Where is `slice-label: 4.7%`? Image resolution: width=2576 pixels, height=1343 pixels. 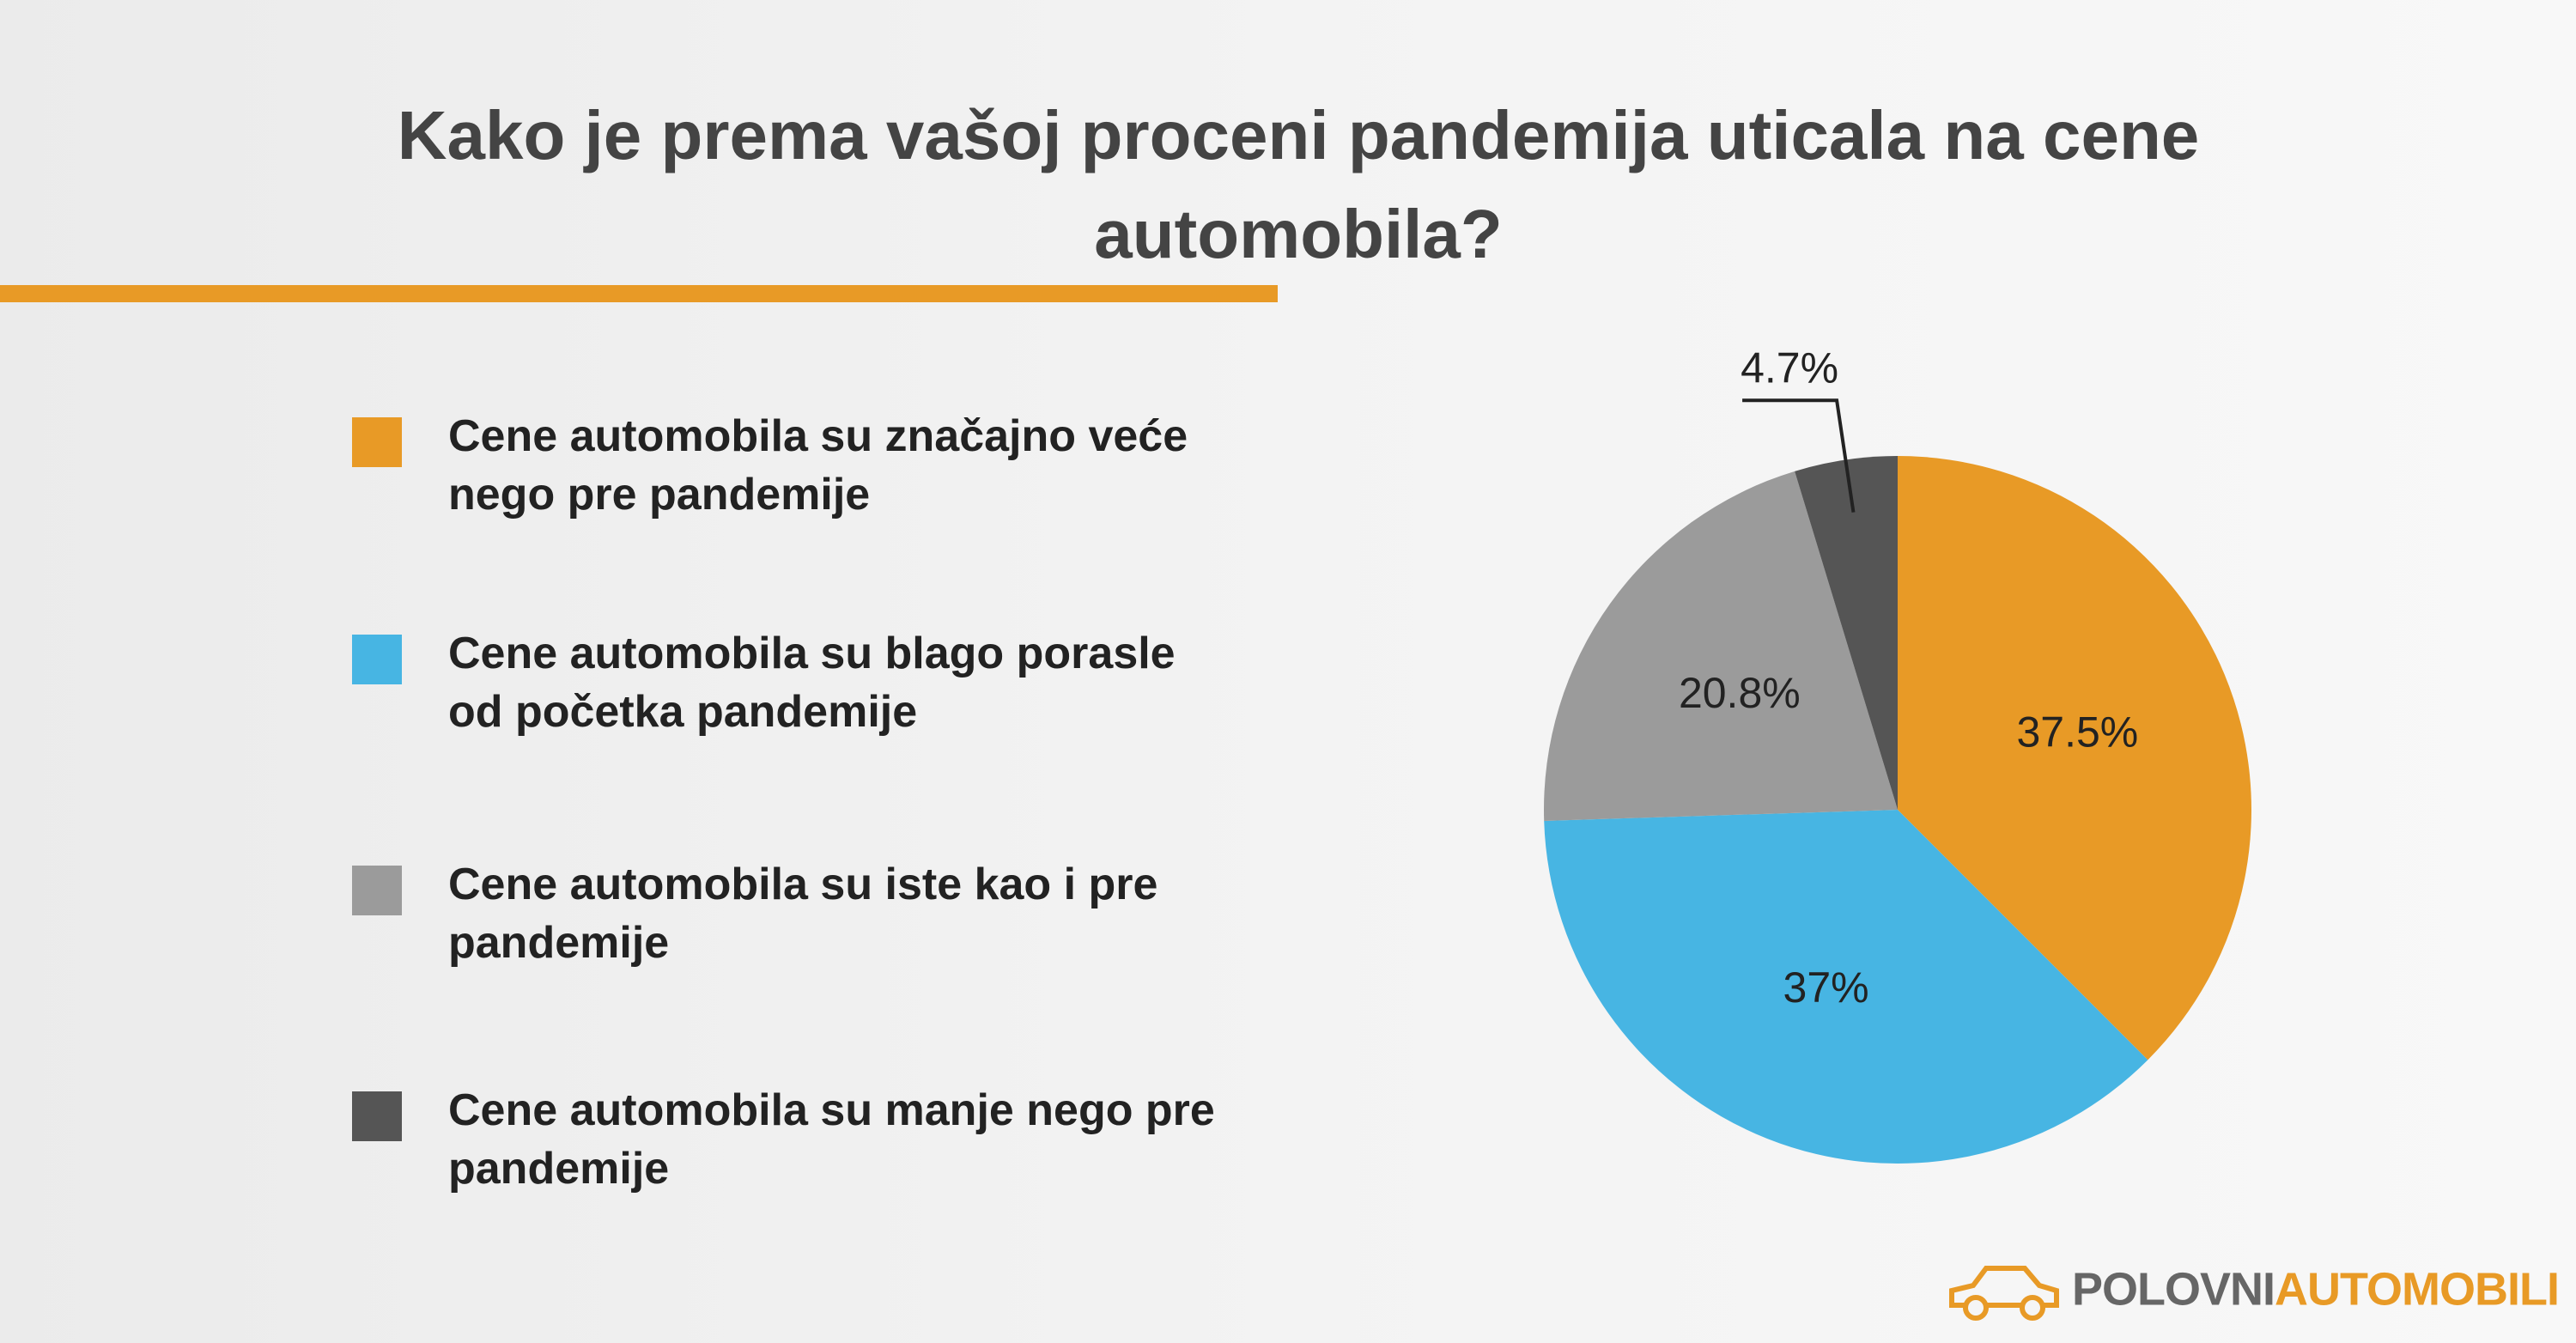 slice-label: 4.7% is located at coordinates (1790, 367).